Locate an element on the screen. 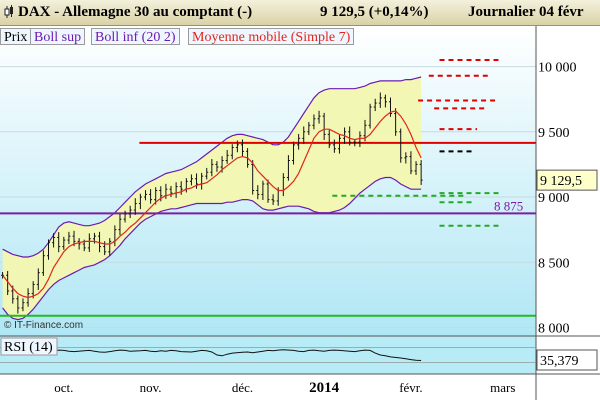 The width and height of the screenshot is (600, 400). candlestick-icon is located at coordinates (8, 11).